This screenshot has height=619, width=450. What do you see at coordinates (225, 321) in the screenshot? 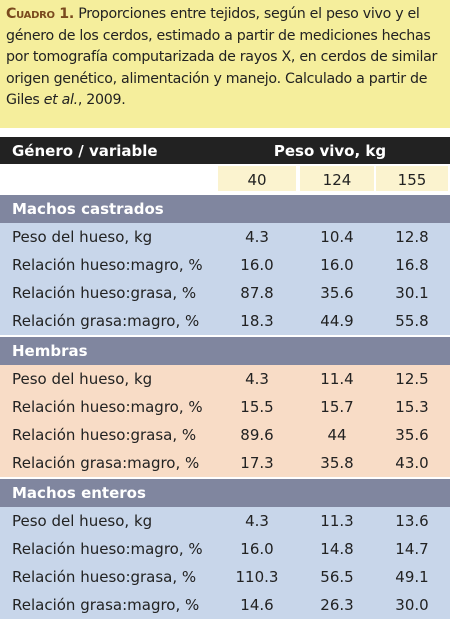
I see `data-row: Relación grasa:magro, % 18.3 44.9 55.8` at bounding box center [225, 321].